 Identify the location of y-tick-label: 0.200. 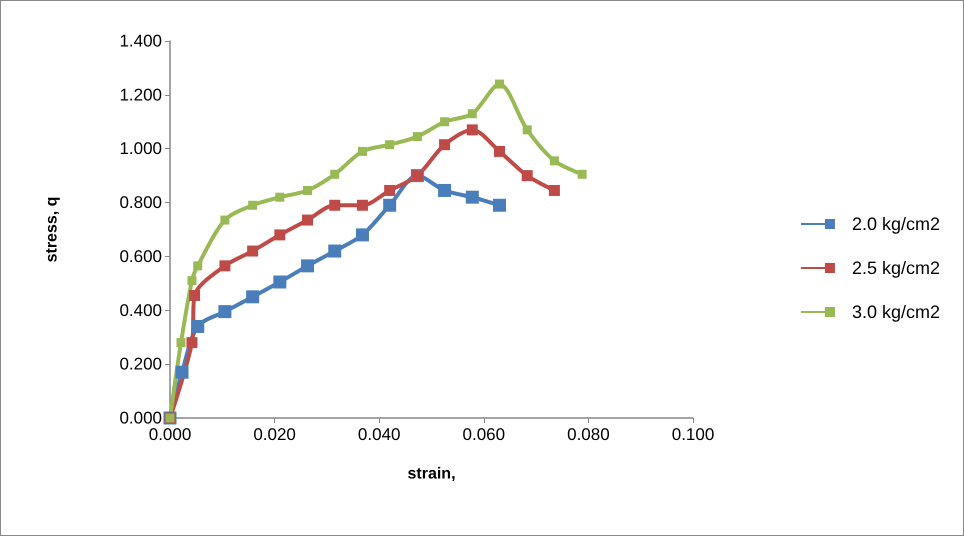
(140, 364).